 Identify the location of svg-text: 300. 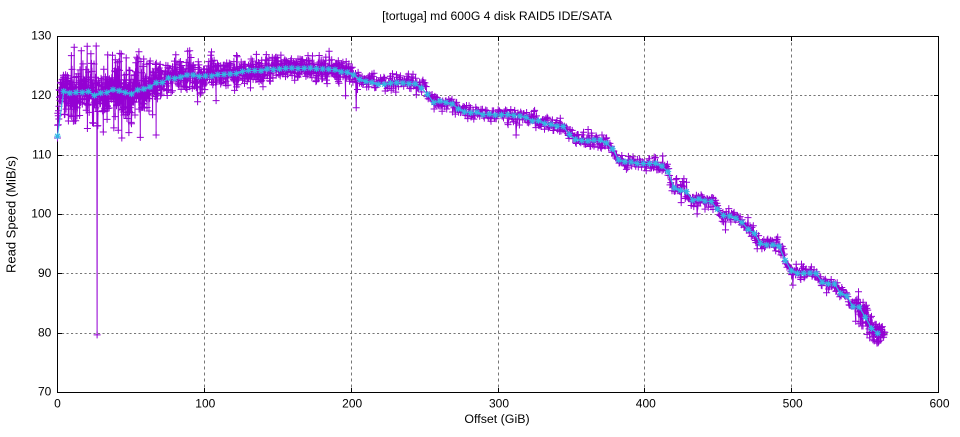
(499, 404).